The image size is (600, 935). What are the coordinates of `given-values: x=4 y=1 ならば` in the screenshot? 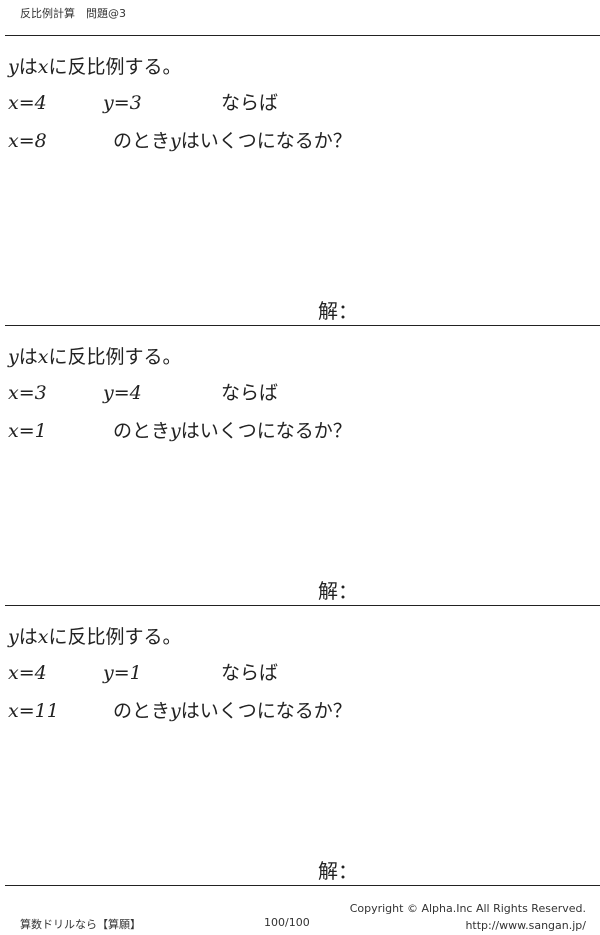 It's located at (143, 673).